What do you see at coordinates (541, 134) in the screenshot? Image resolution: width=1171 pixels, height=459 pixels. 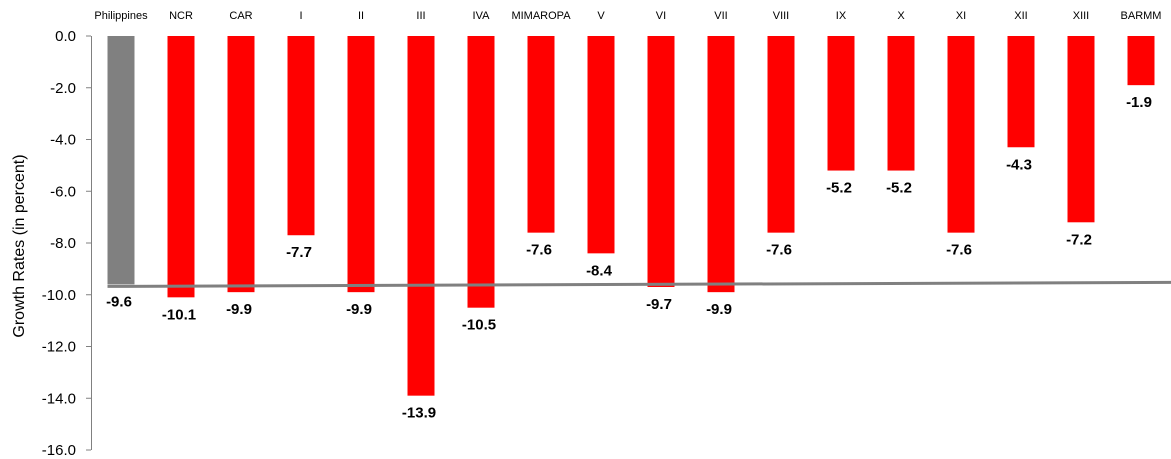 I see `bar-region-mimaropa` at bounding box center [541, 134].